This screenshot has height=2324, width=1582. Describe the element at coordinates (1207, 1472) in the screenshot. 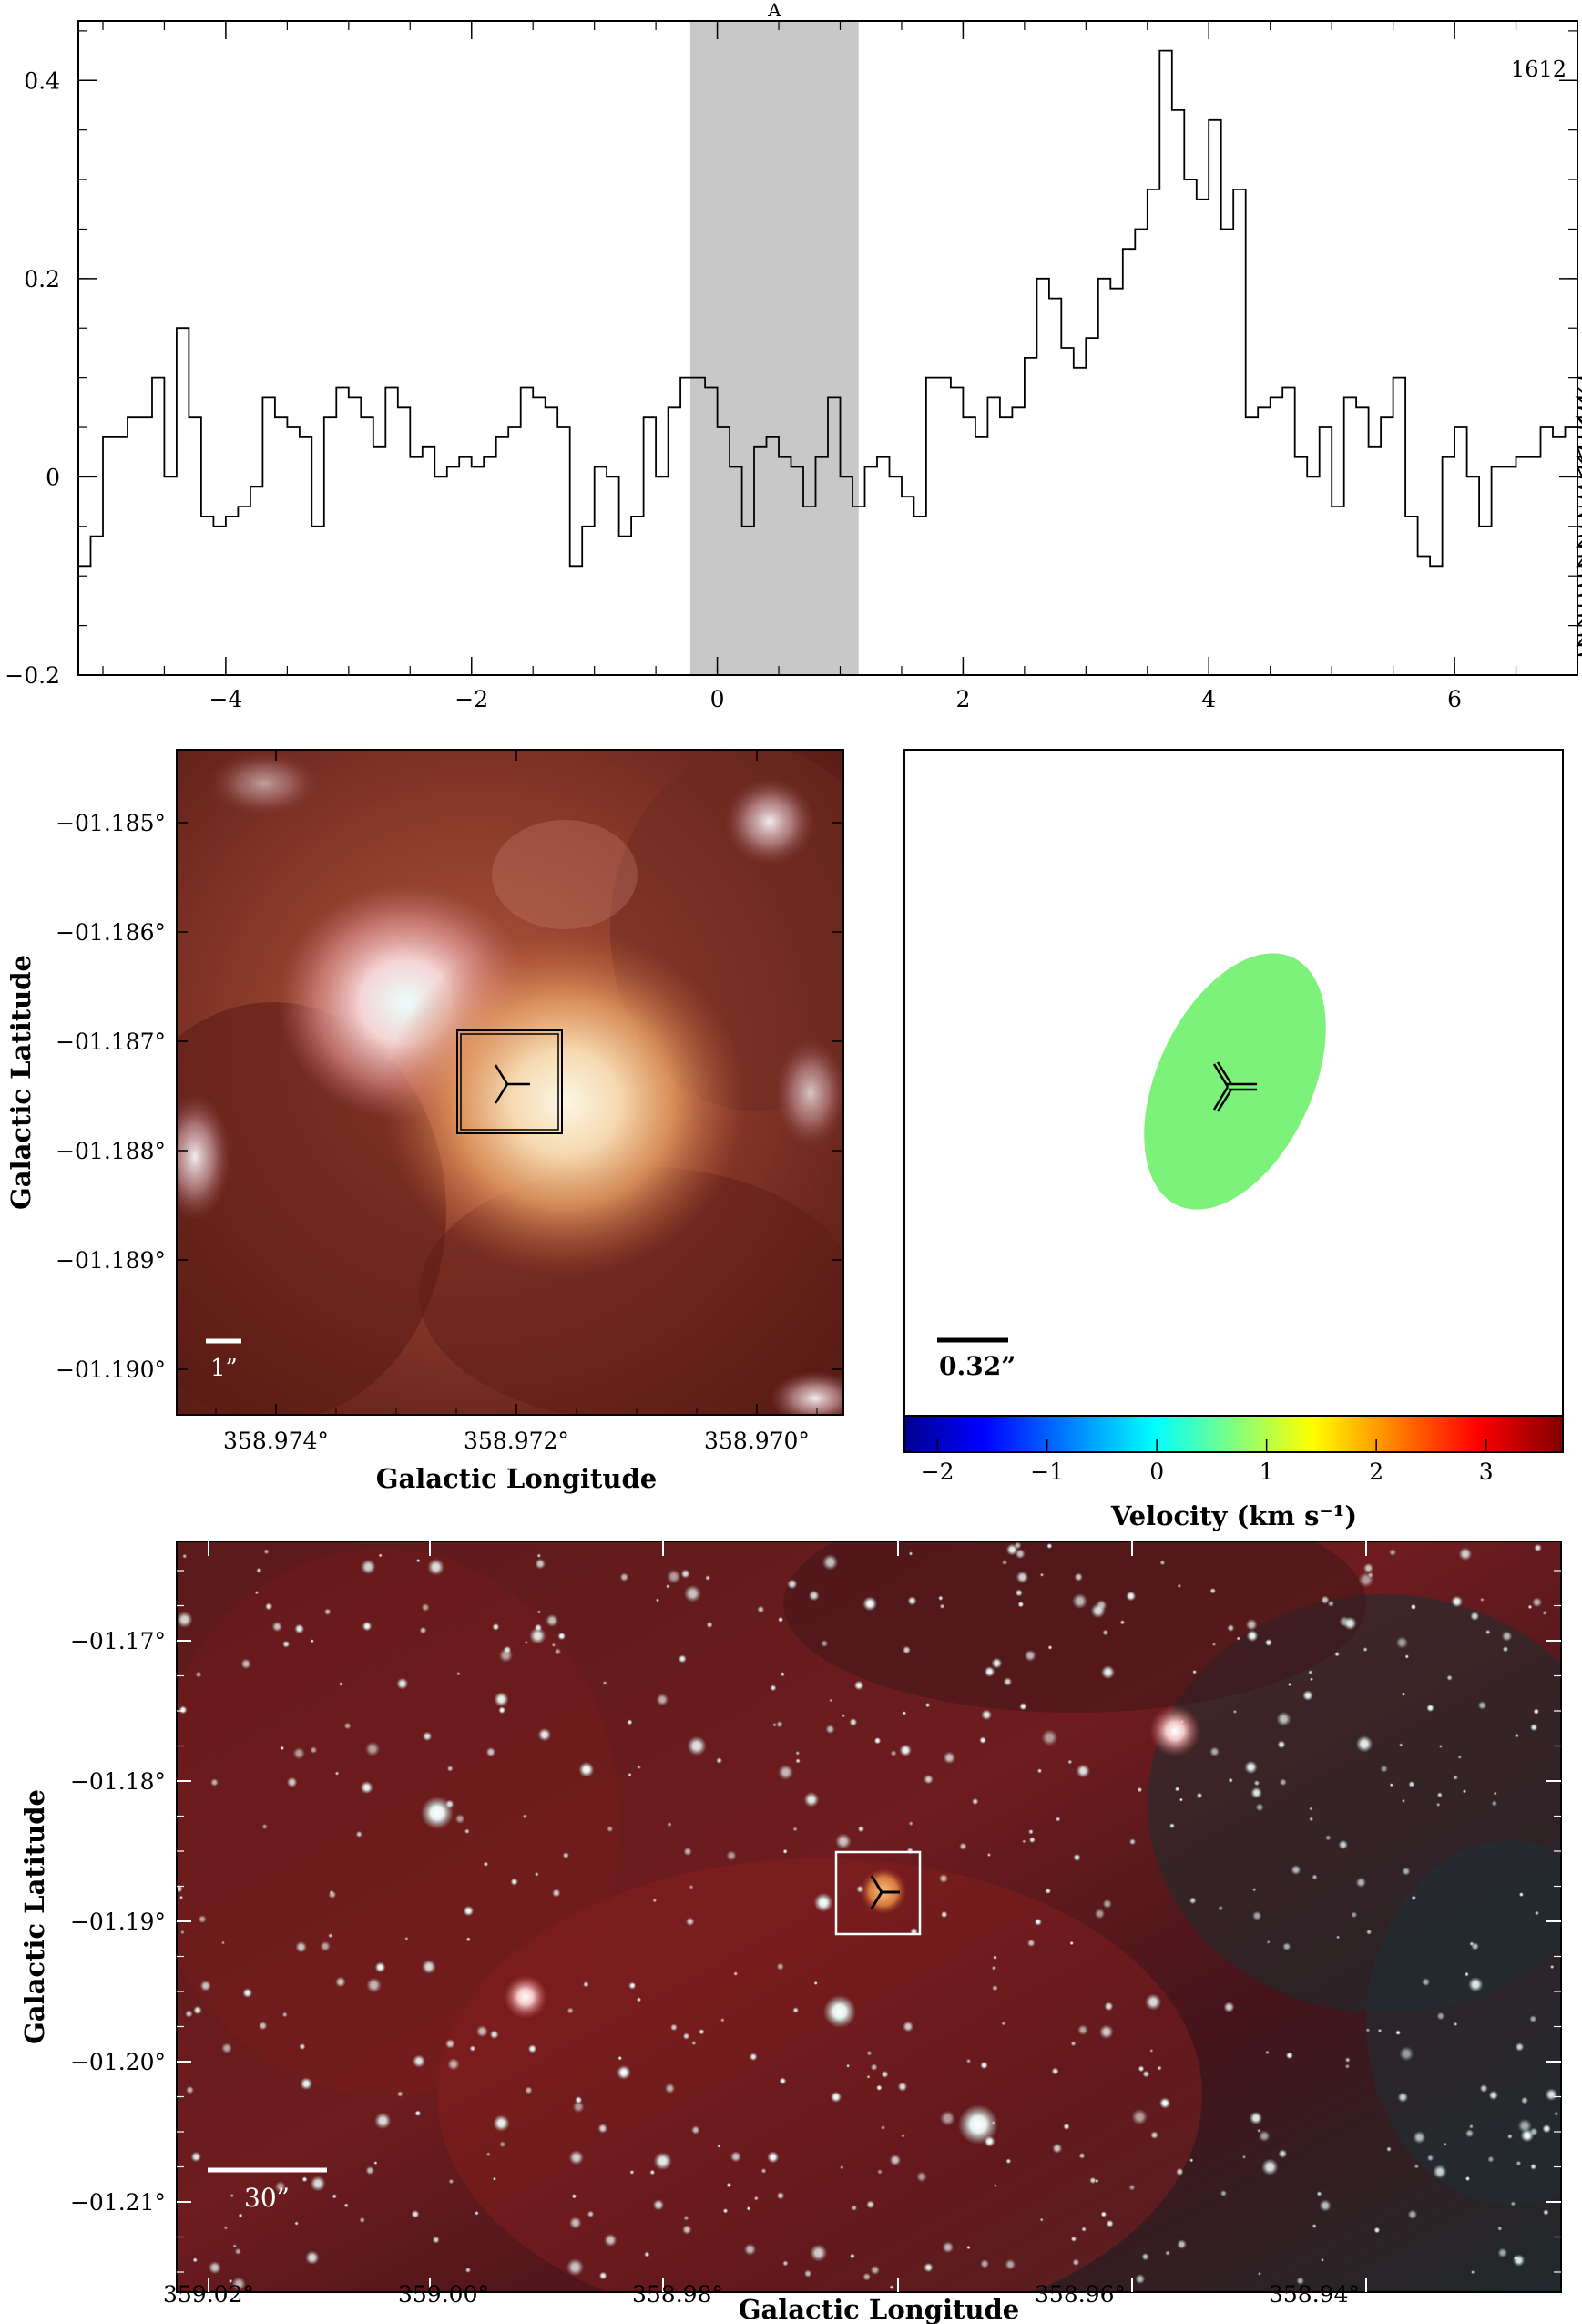

I see `colorbar-tick-labels: −2 −1 0 1 2 3` at that location.